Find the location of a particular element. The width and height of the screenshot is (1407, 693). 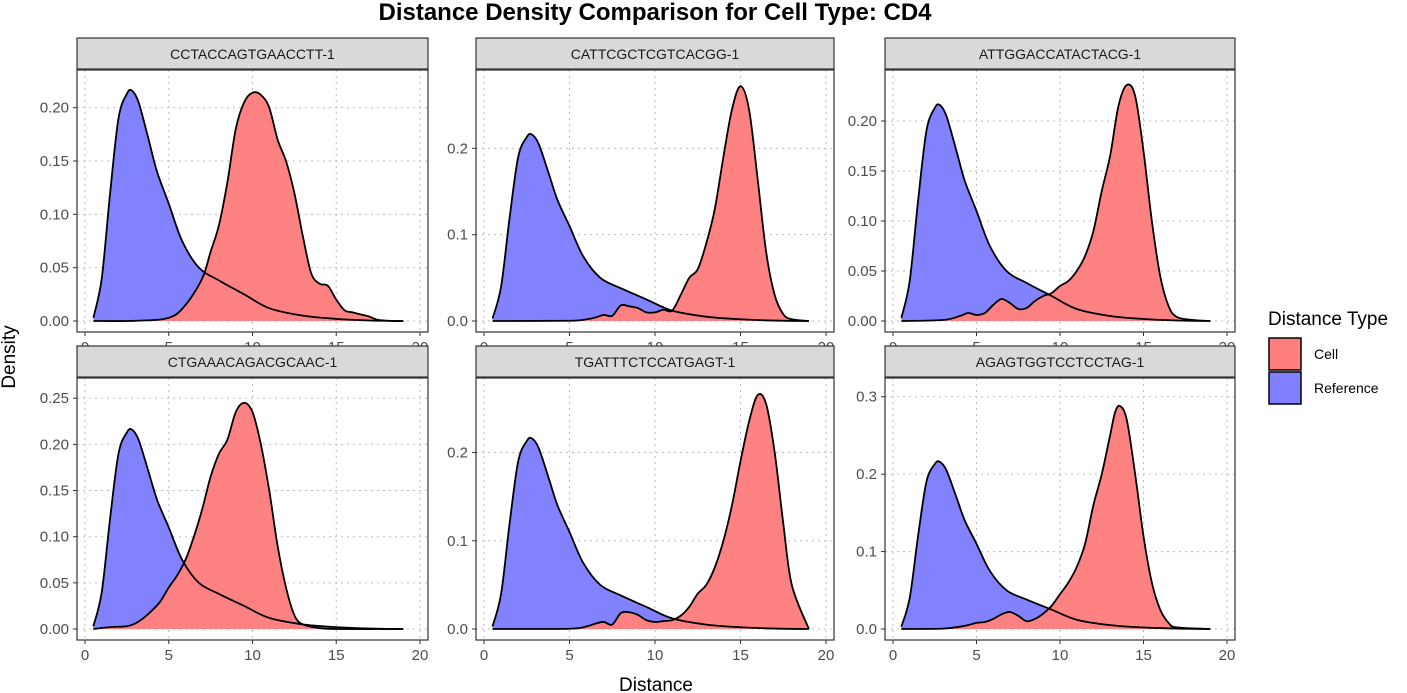

y-tick-label: 0.3 is located at coordinates (866, 397).